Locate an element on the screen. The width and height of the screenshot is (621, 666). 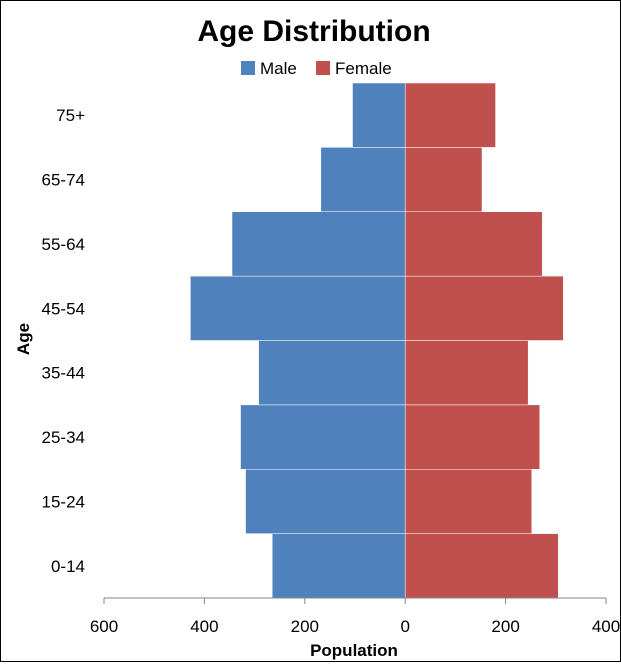
category-labels: 0-14 15-24 25-34 35-44 45-54 55-64 65-74 75+ is located at coordinates (64, 341).